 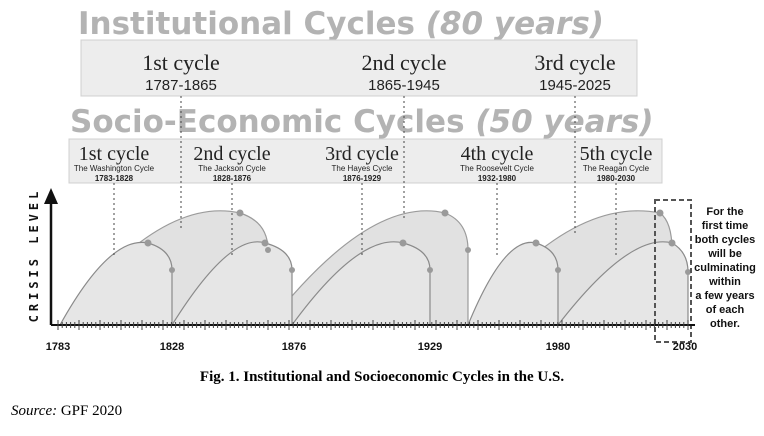 What do you see at coordinates (417, 242) in the screenshot?
I see `peak-markers` at bounding box center [417, 242].